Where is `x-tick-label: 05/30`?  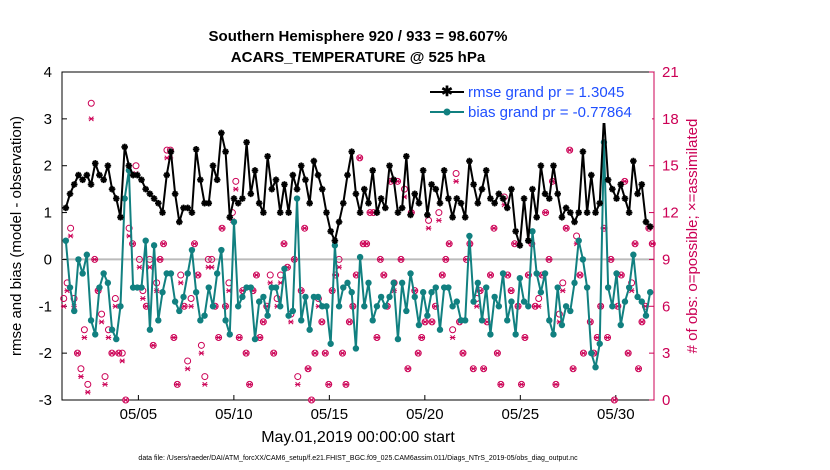 x-tick-label: 05/30 is located at coordinates (616, 414).